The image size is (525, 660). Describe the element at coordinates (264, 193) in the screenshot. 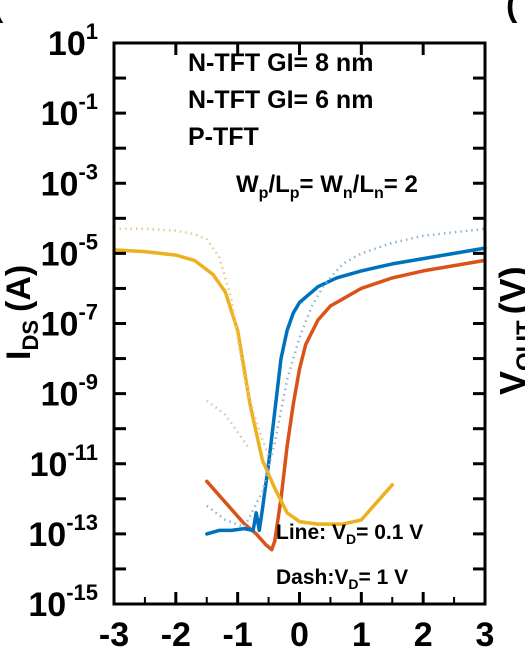

I see `ratio-a-sub: p` at that location.